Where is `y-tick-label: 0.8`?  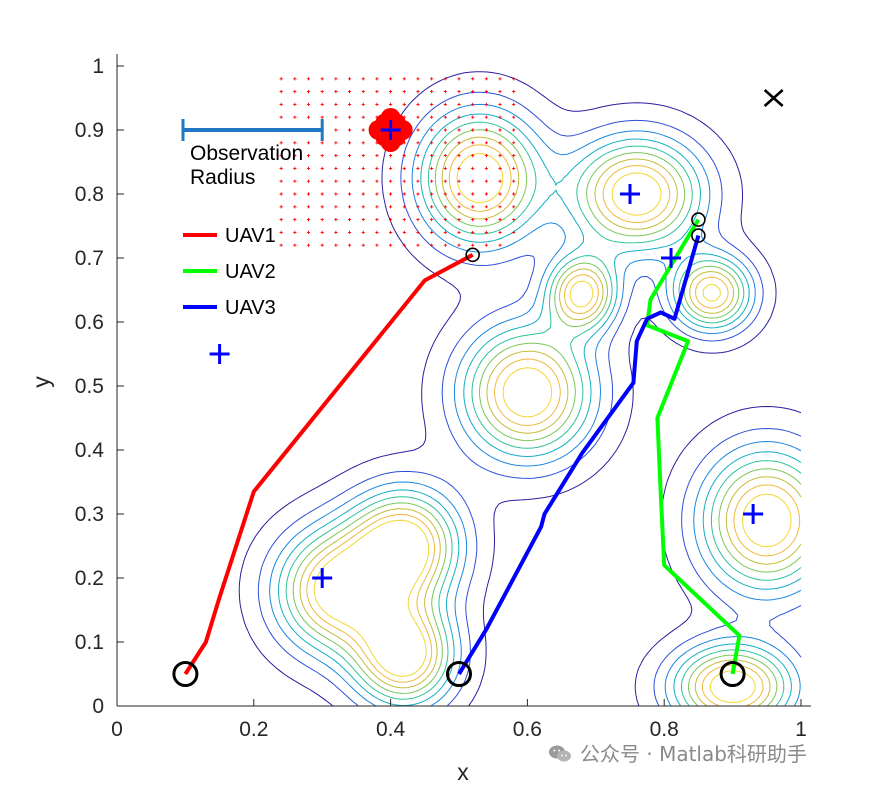
y-tick-label: 0.8 is located at coordinates (89, 194).